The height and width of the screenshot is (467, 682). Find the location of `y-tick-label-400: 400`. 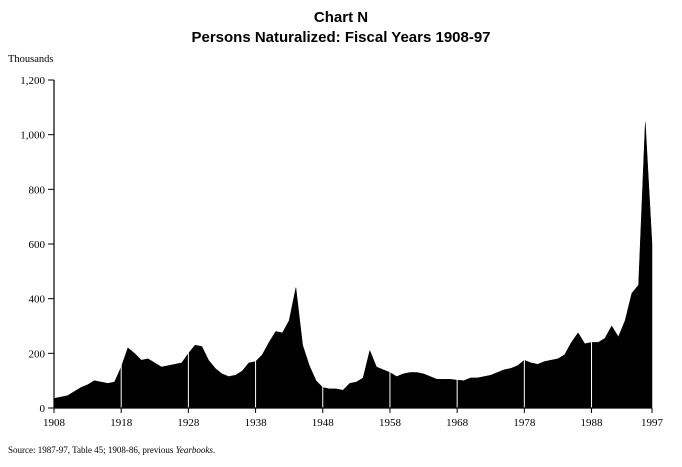

y-tick-label-400: 400 is located at coordinates (37, 300).